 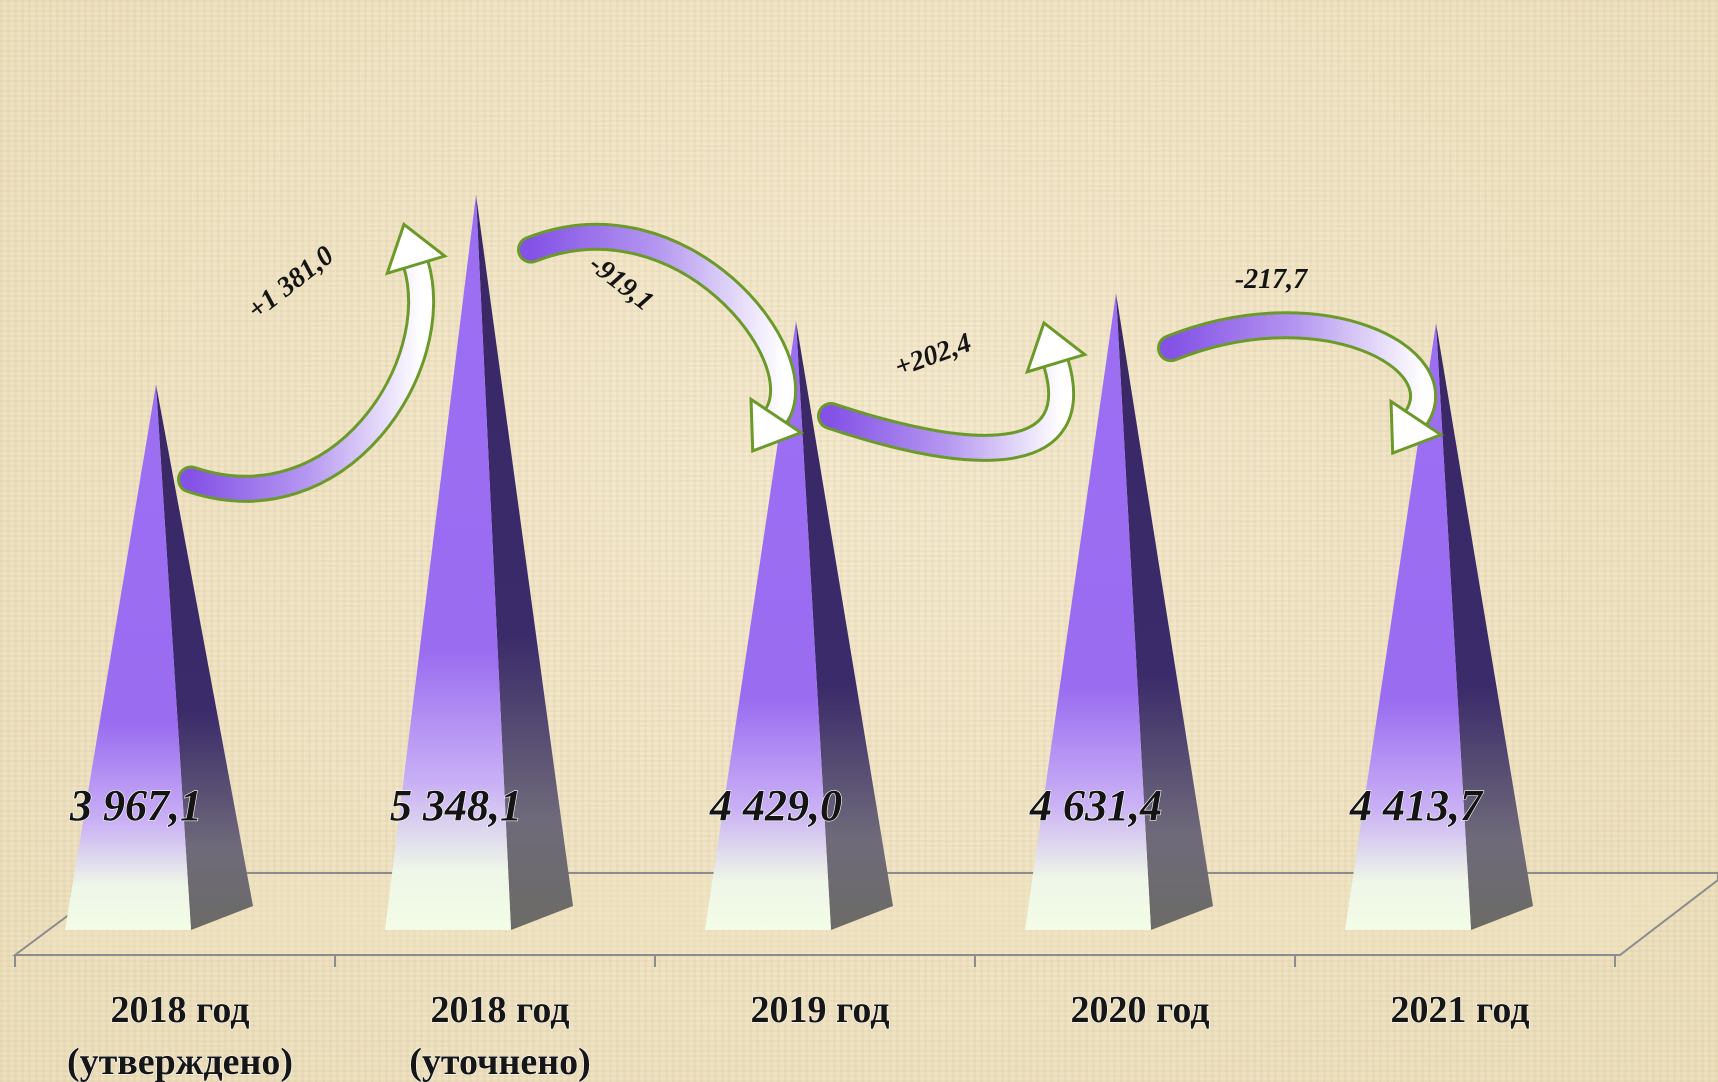 I want to click on bar-value-label: 4 413,7, so click(x=1416, y=805).